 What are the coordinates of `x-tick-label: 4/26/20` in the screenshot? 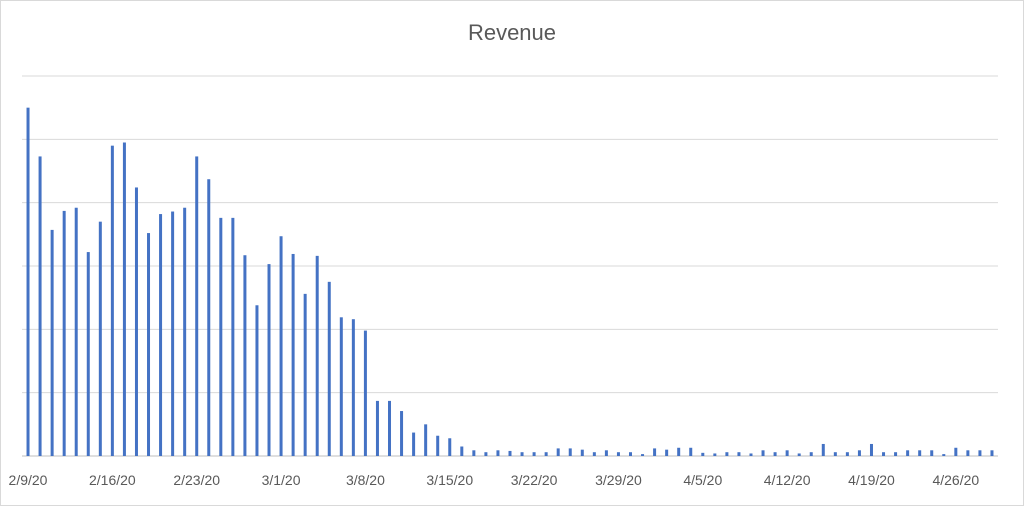 It's located at (955, 480).